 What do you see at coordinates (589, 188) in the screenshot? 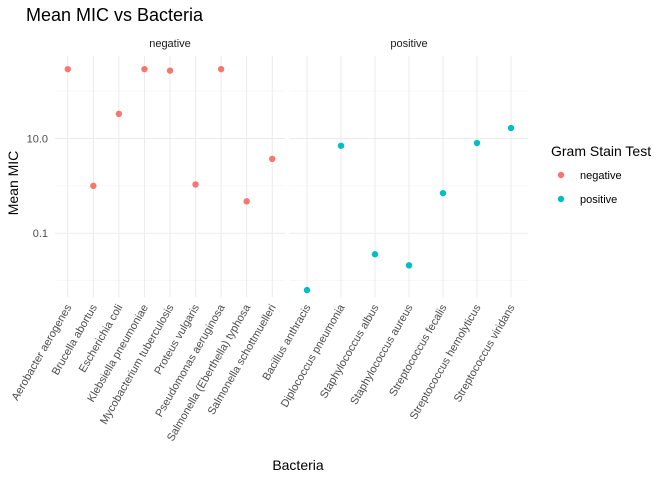
I see `legend: negative positive` at bounding box center [589, 188].